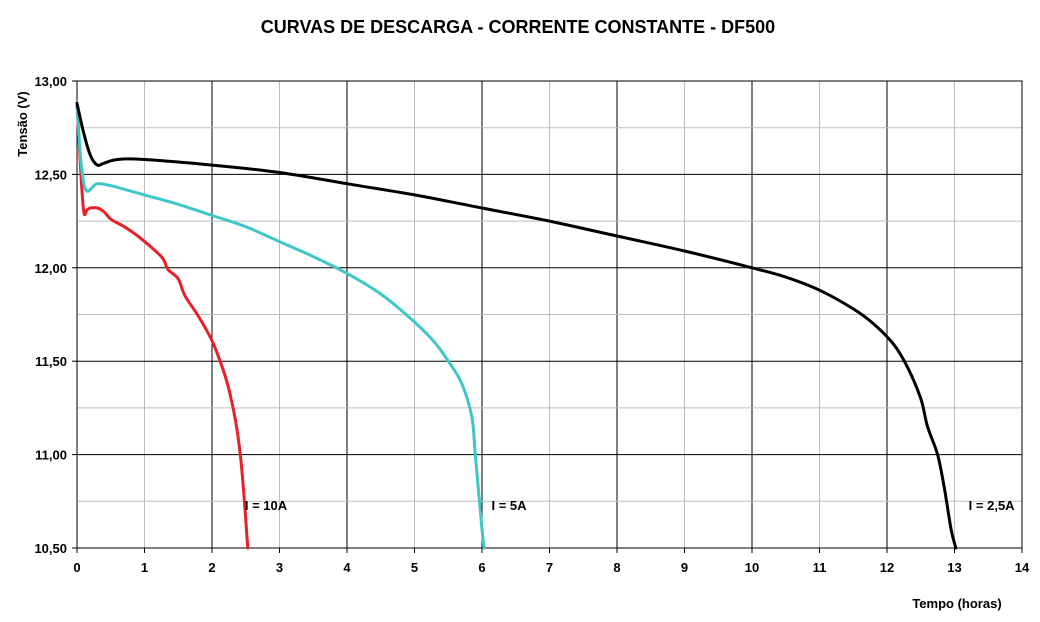  Describe the element at coordinates (820, 567) in the screenshot. I see `x-tick-label: 11` at that location.